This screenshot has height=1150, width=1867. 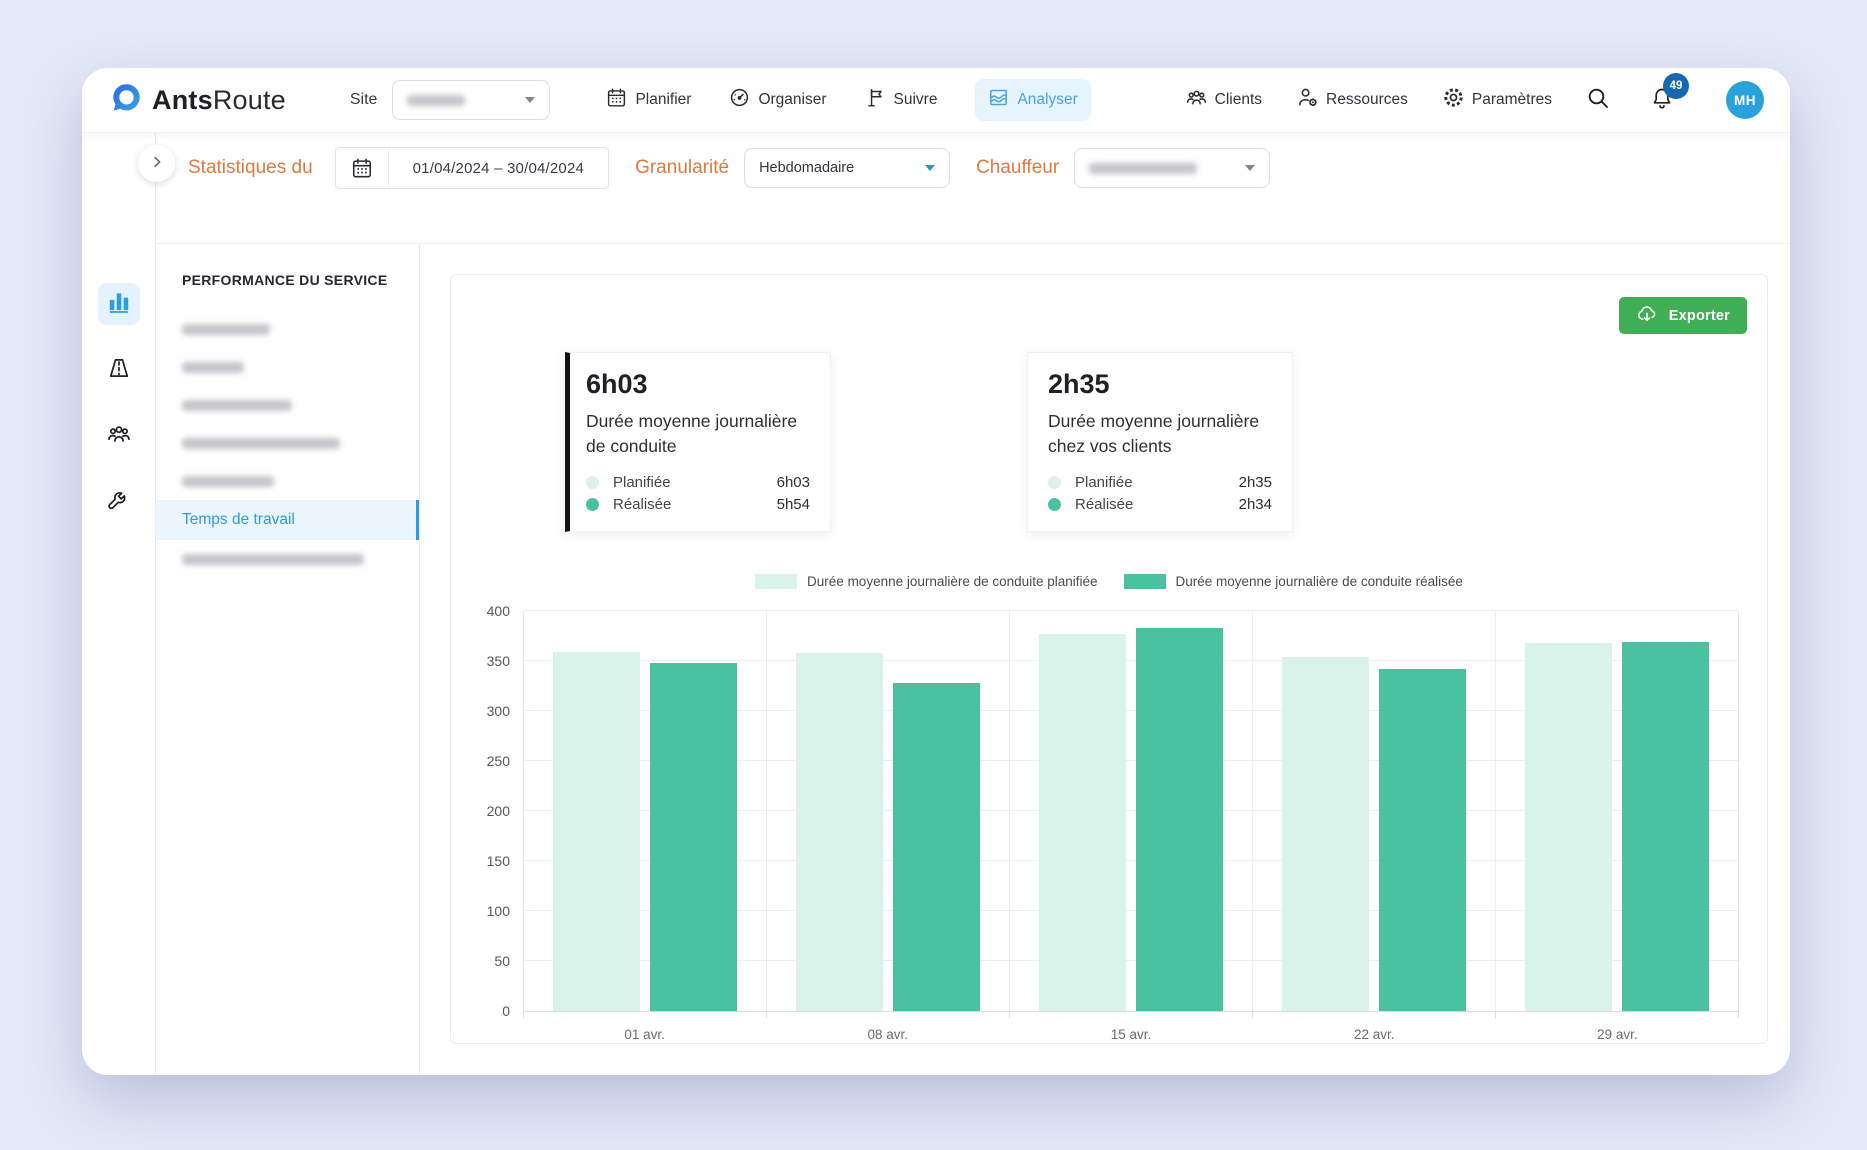 I want to click on notification-badge: 49, so click(x=1676, y=85).